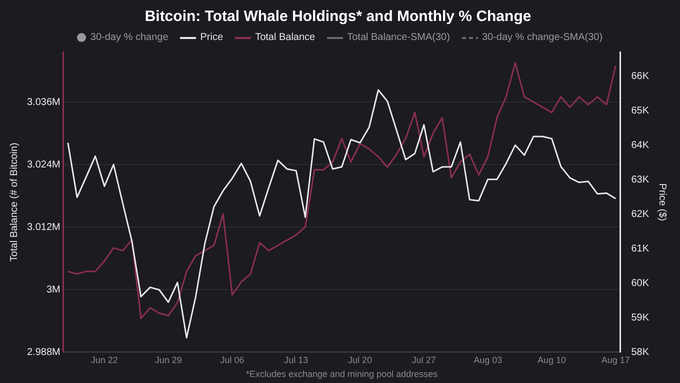  I want to click on y2-tick-label: 59K, so click(640, 318).